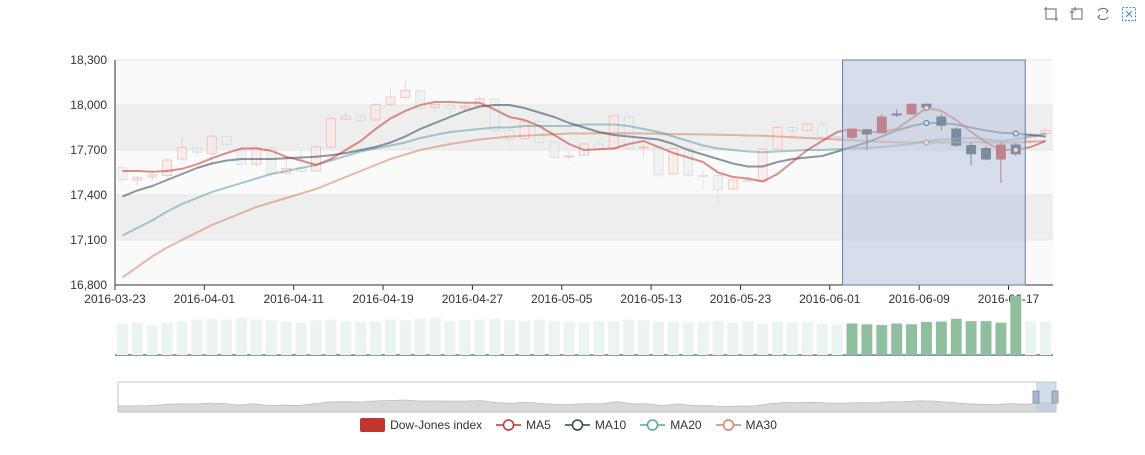  I want to click on clear-icon, so click(1129, 14).